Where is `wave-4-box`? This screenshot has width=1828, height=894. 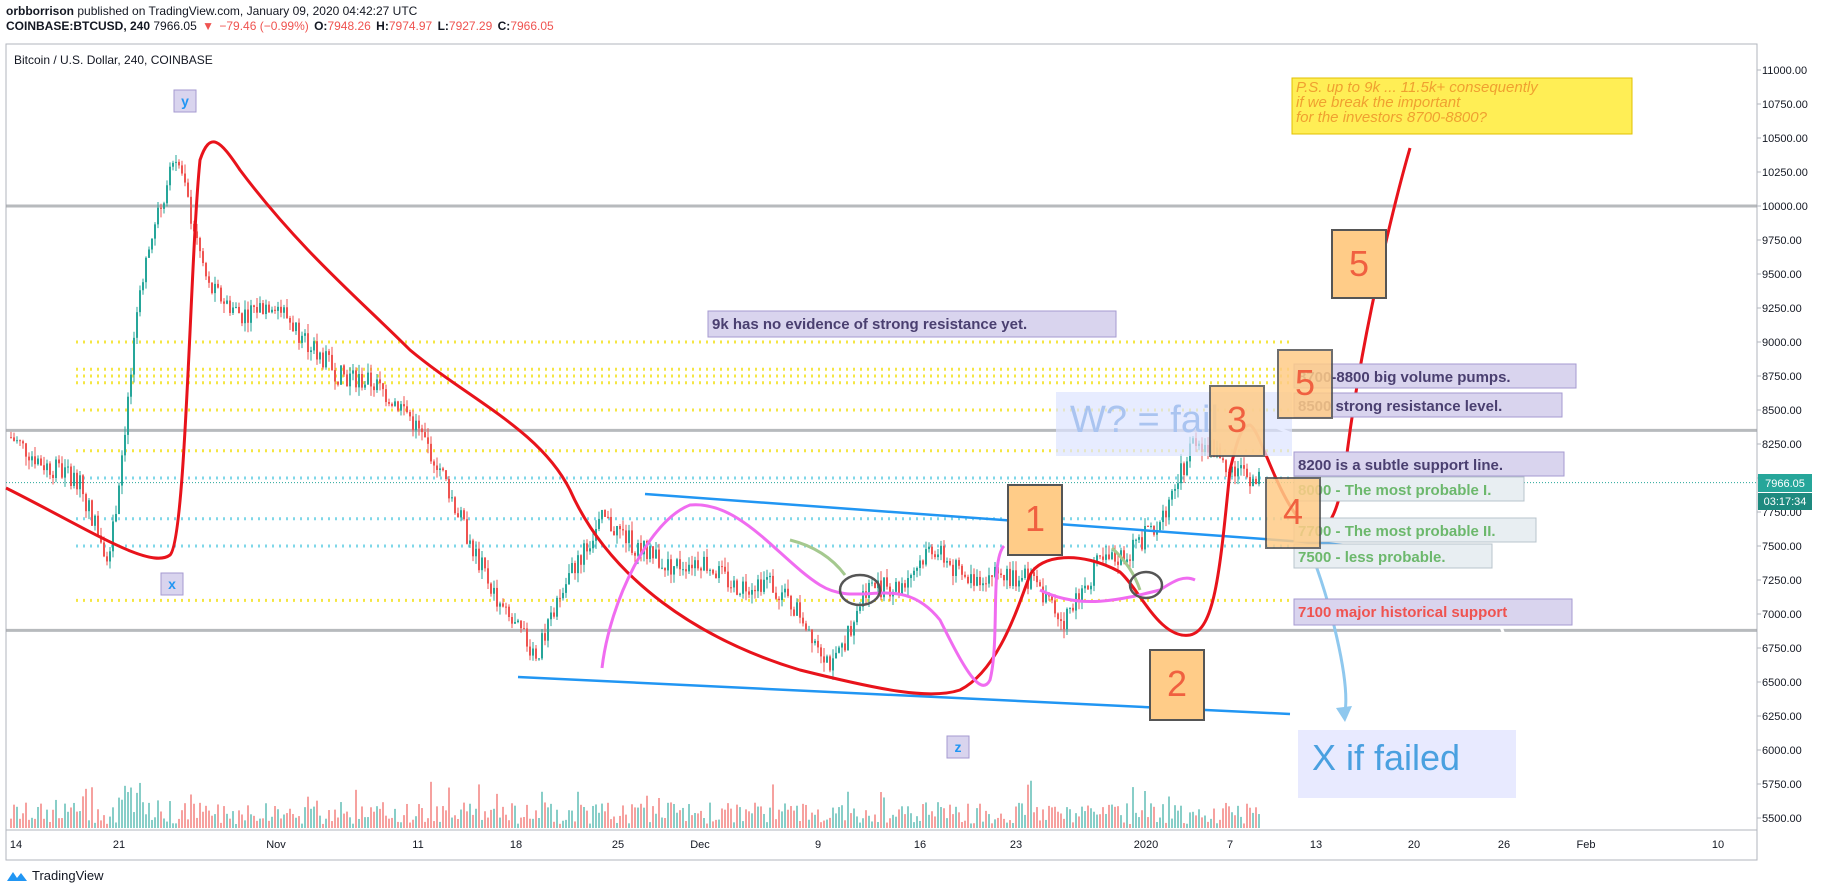 wave-4-box is located at coordinates (1293, 513).